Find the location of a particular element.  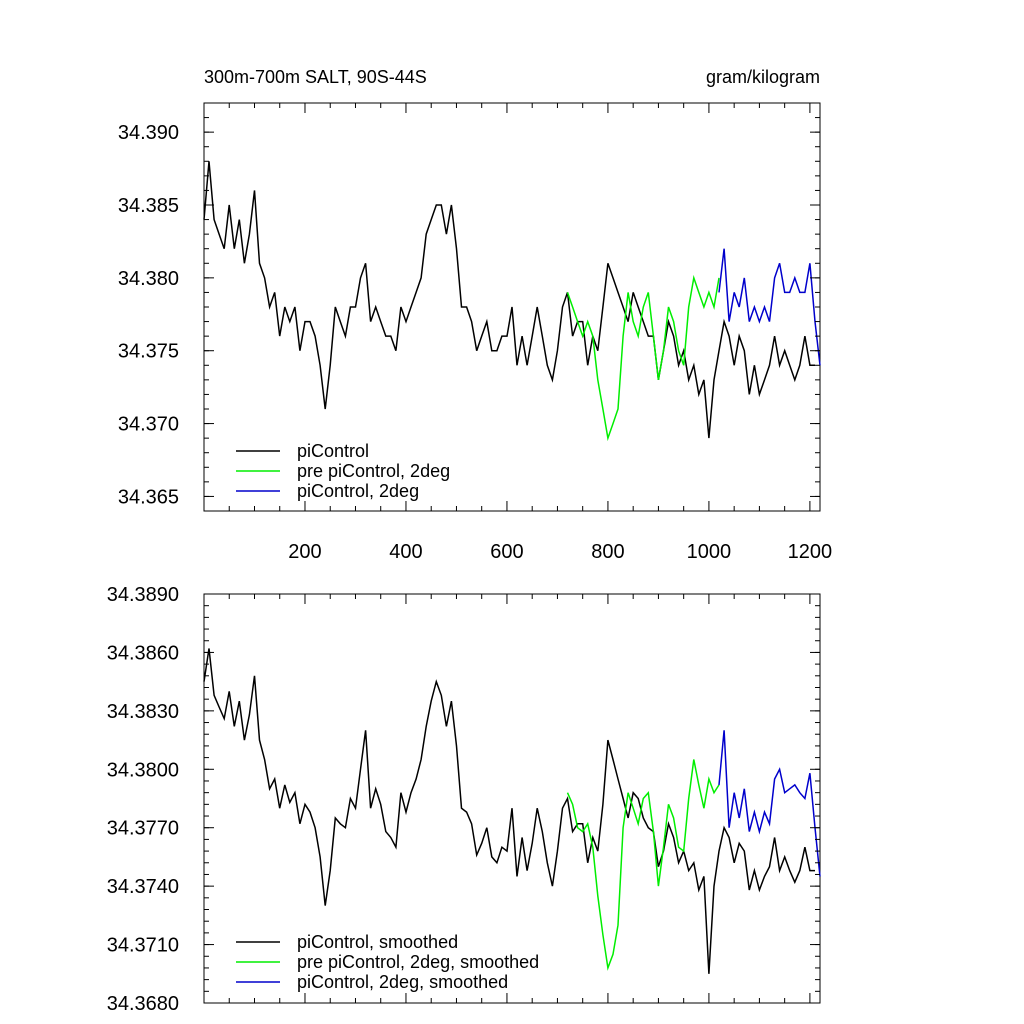

top-x-tick-label-5: 1200 is located at coordinates (810, 552).